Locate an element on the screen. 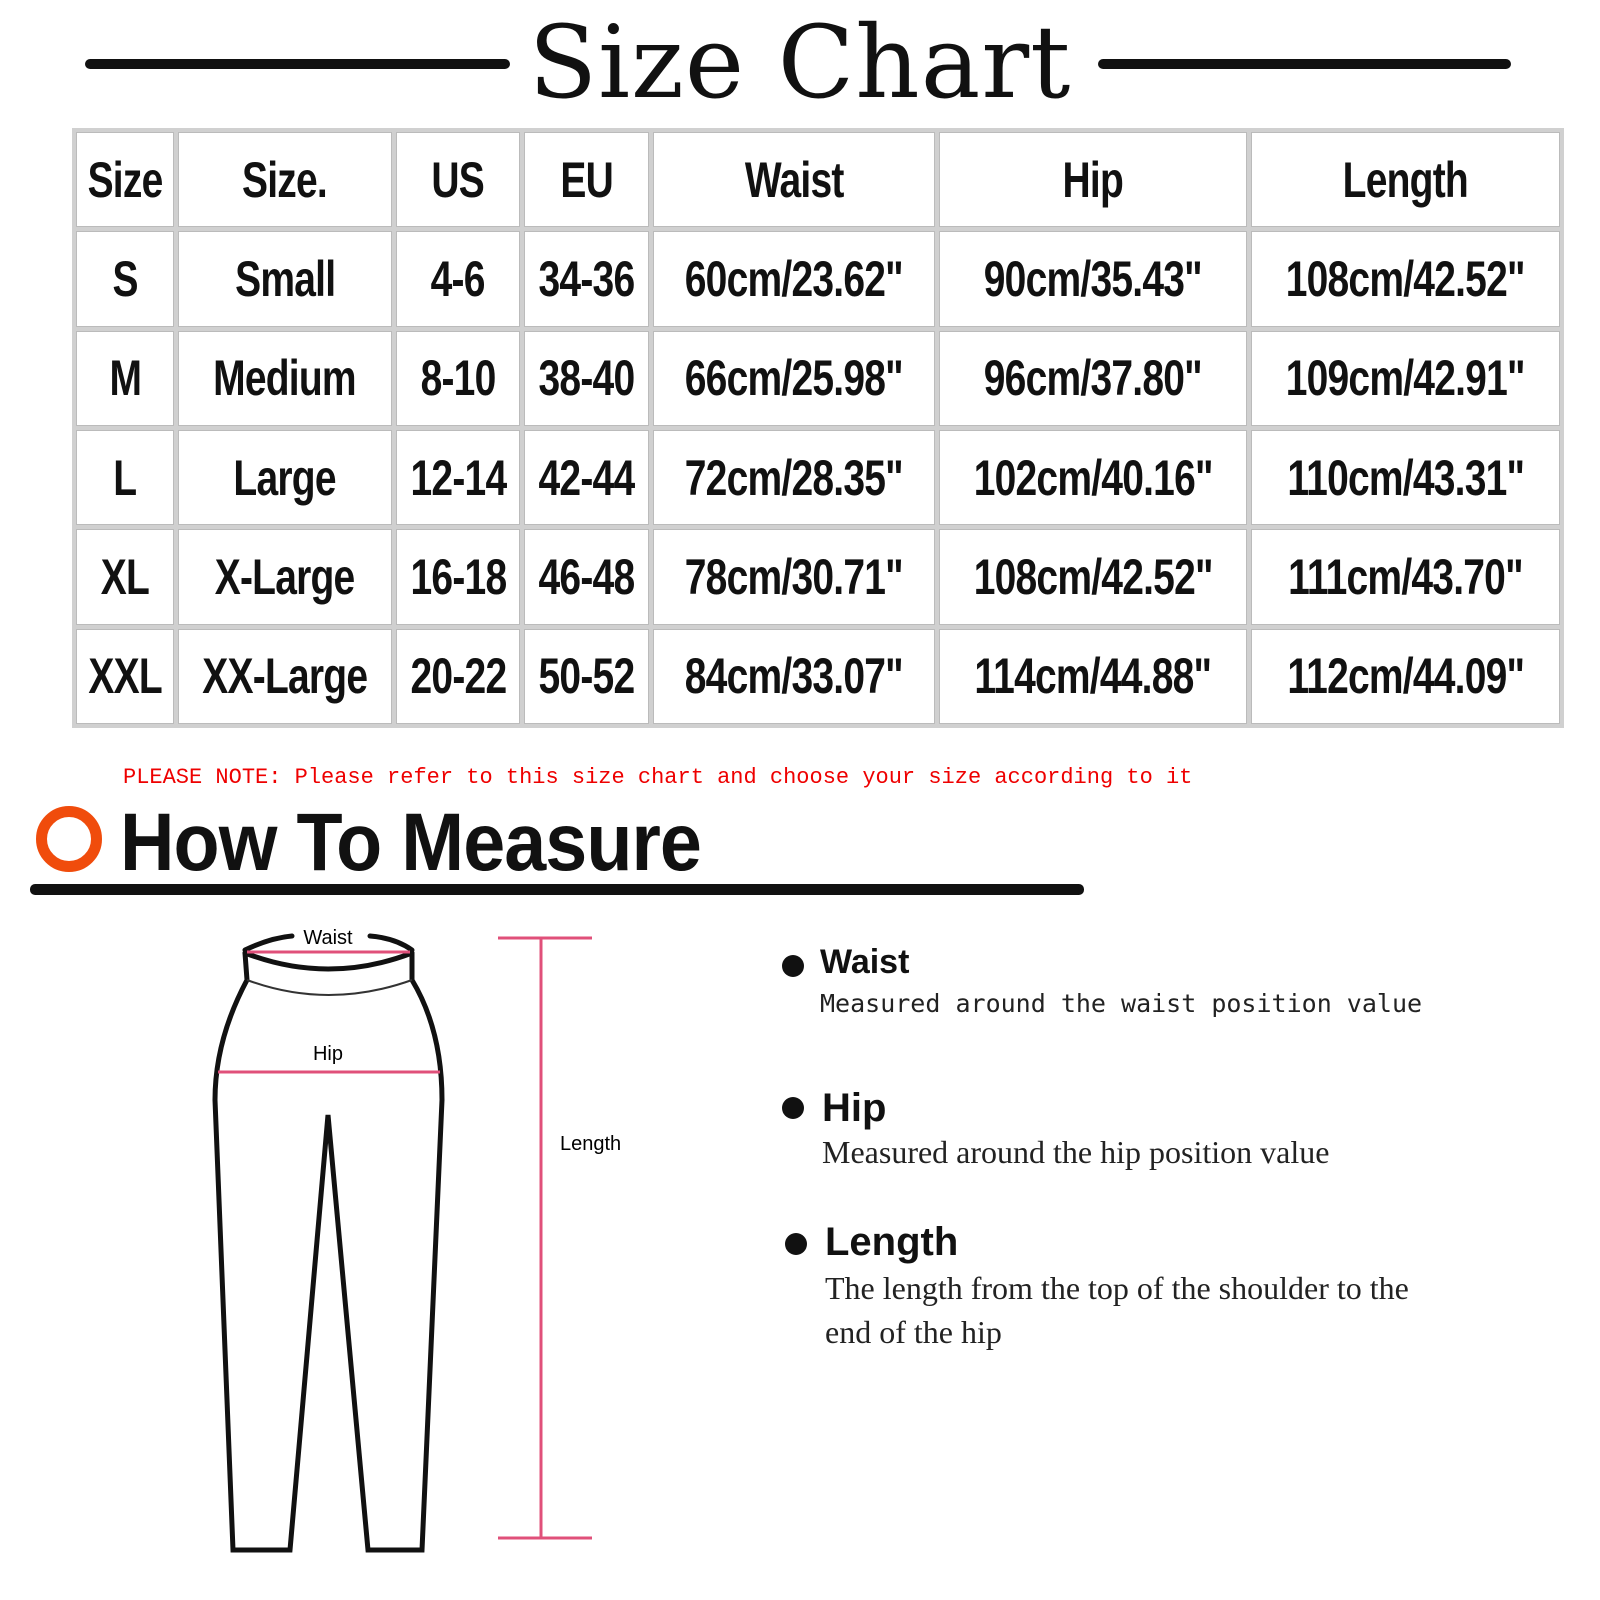  table-cell: M is located at coordinates (125, 378).